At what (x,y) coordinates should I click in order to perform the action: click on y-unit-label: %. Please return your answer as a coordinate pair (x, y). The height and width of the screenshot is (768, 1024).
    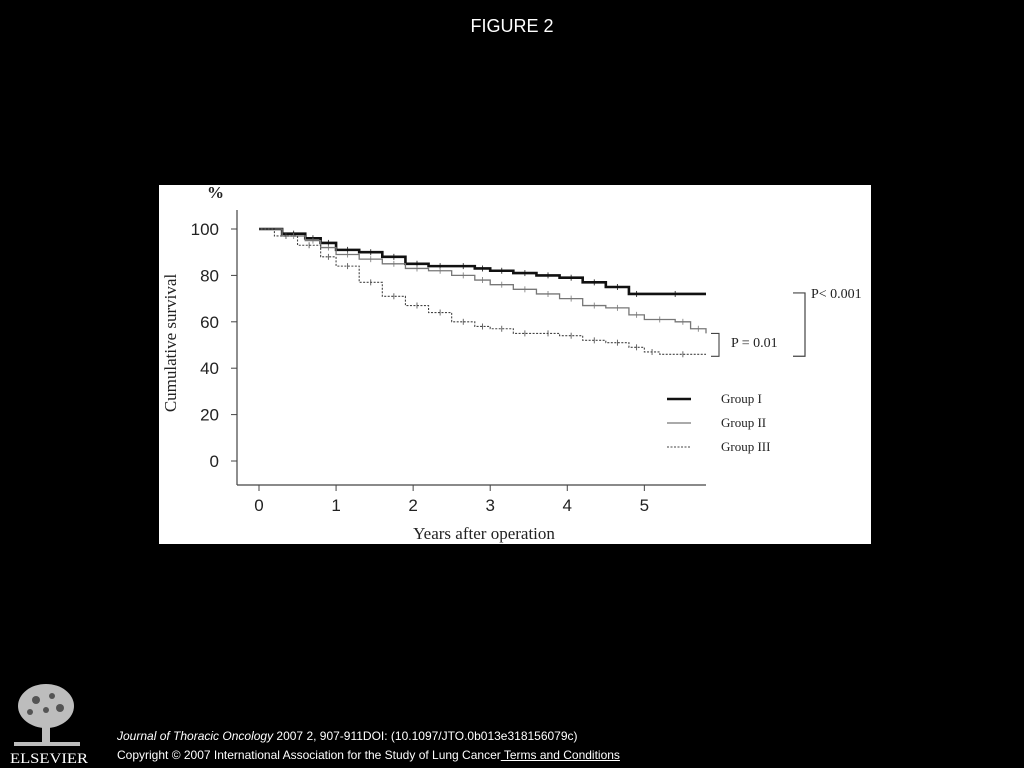
    Looking at the image, I should click on (215, 193).